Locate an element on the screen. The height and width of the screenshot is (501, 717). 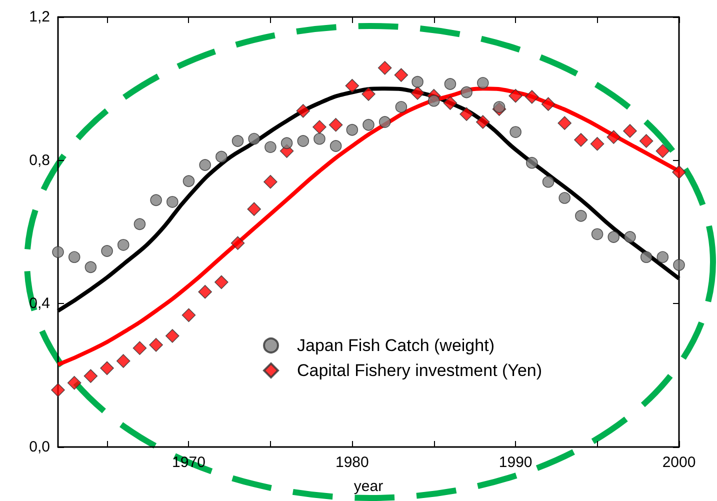
y-tick-label: 0,0 is located at coordinates (39, 447).